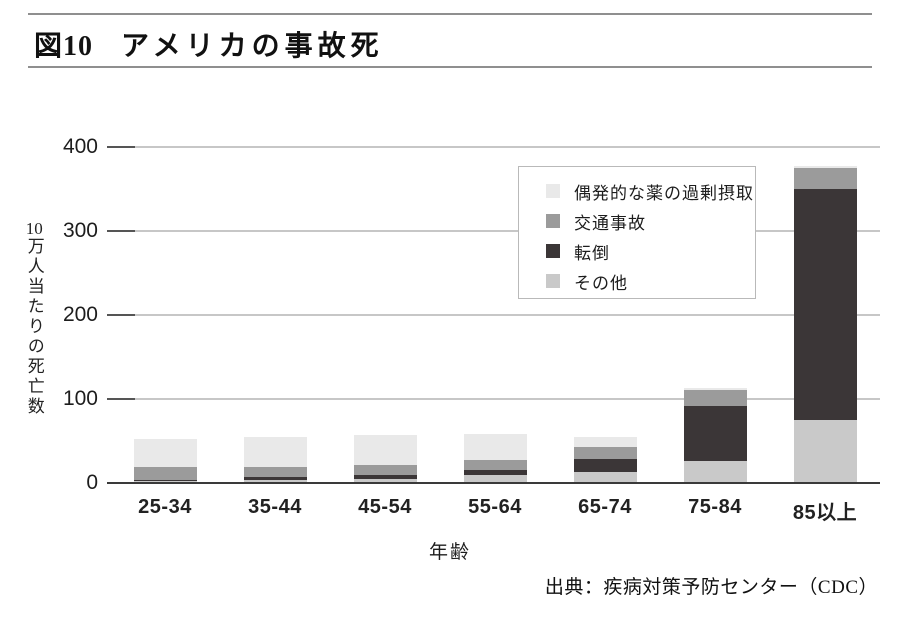 This screenshot has width=900, height=619. Describe the element at coordinates (275, 479) in the screenshot. I see `bar-segment-35-44-転倒` at that location.